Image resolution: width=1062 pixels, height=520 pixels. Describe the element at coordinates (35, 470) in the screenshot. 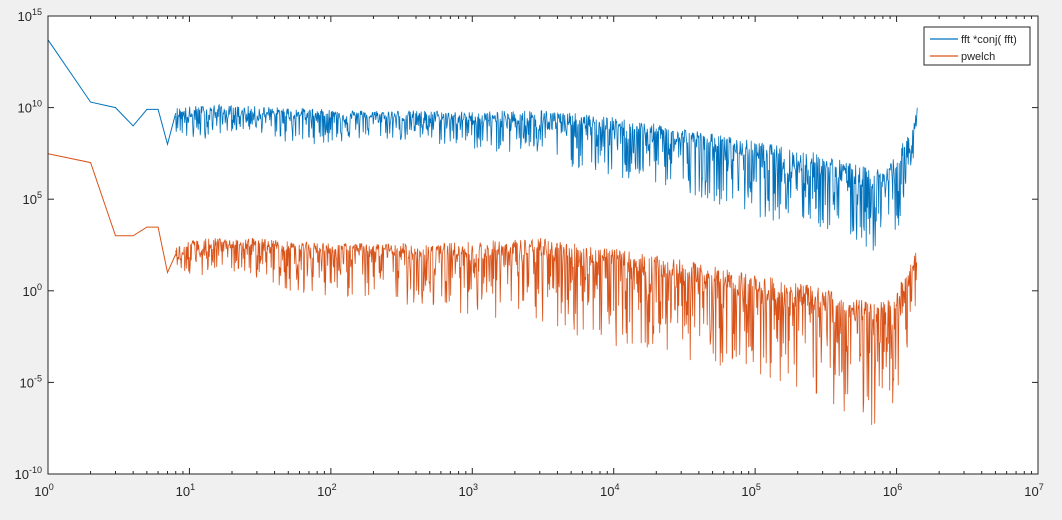

I see `y-tick-exp: -10` at that location.